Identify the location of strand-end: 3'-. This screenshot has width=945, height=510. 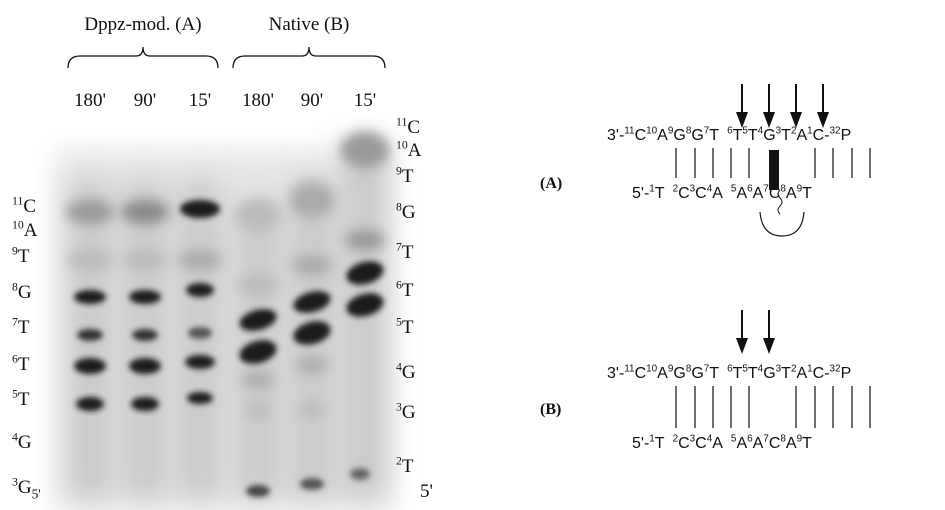
(615, 373).